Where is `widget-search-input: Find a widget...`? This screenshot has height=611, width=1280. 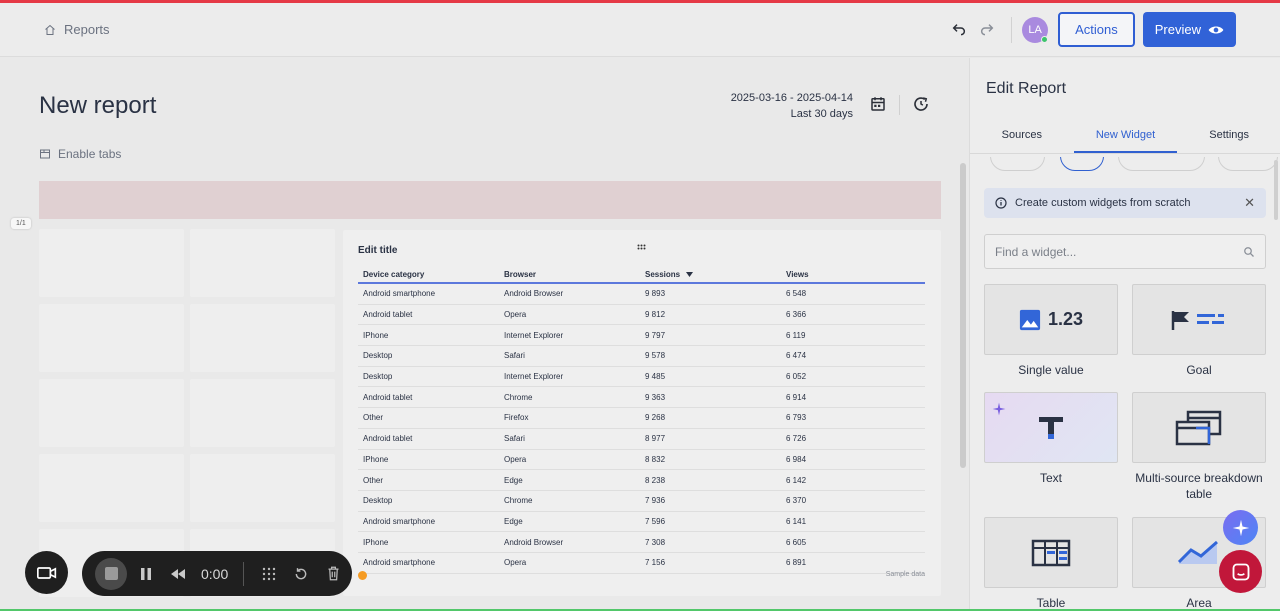
widget-search-input: Find a widget... is located at coordinates (1125, 251).